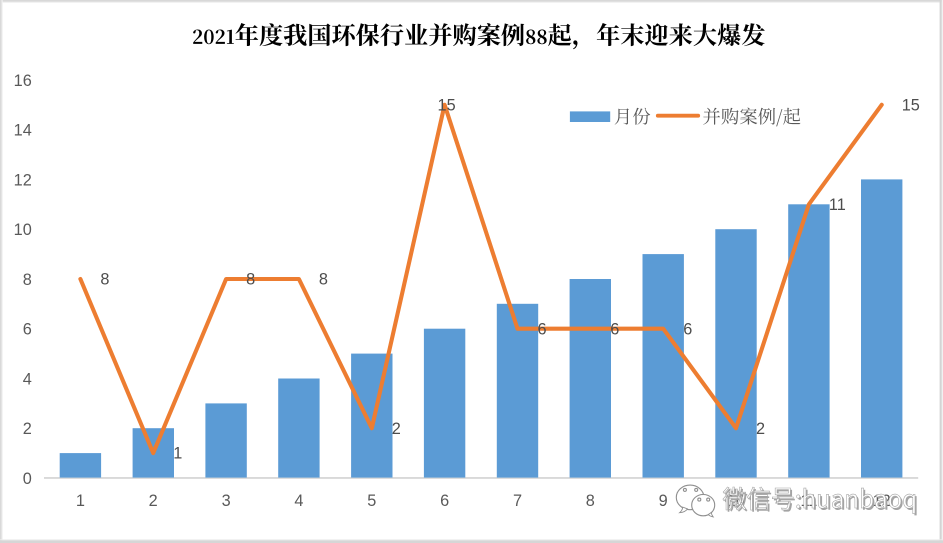  What do you see at coordinates (23, 81) in the screenshot?
I see `svg-text: 16` at bounding box center [23, 81].